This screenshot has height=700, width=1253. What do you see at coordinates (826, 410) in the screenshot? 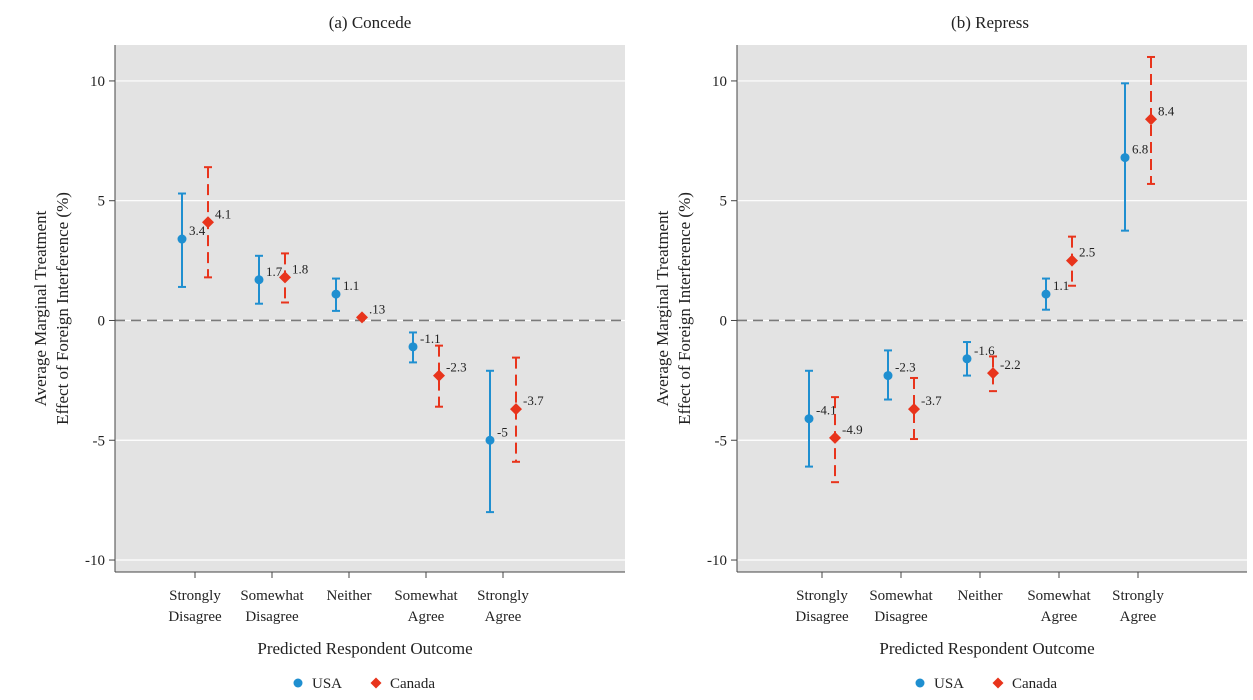
I see `data-label: -4.1` at bounding box center [826, 410].